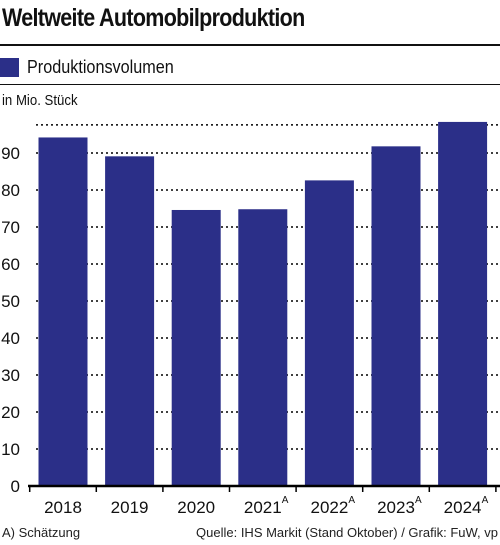 The height and width of the screenshot is (545, 500). Describe the element at coordinates (250, 84) in the screenshot. I see `legend-rule` at that location.